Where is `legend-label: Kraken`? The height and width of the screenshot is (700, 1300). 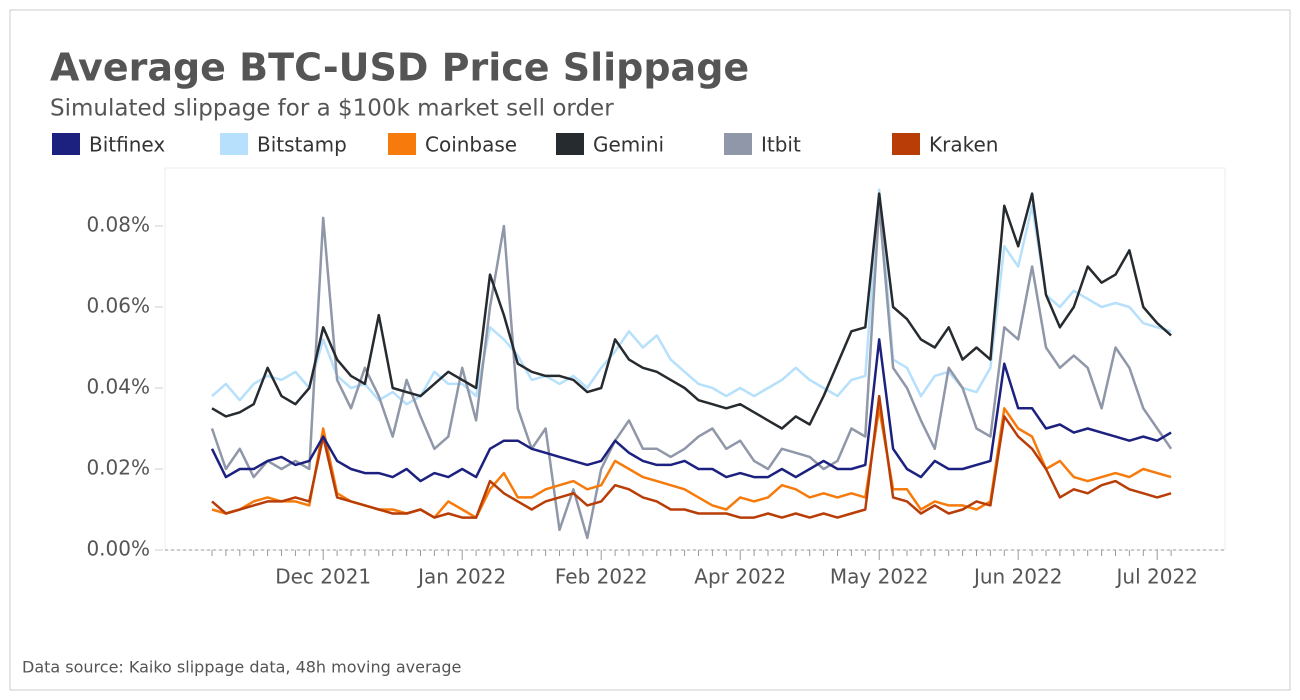 legend-label: Kraken is located at coordinates (963, 145).